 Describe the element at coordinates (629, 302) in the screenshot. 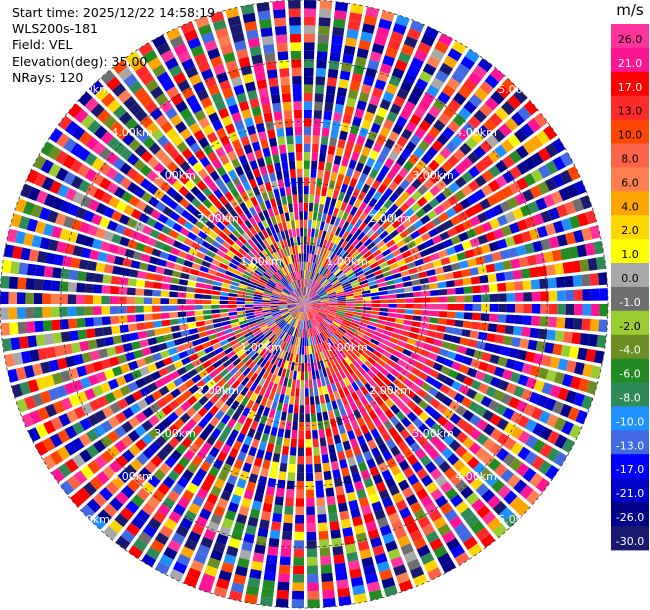

I see `colorbar-tick-label: -1.0` at that location.